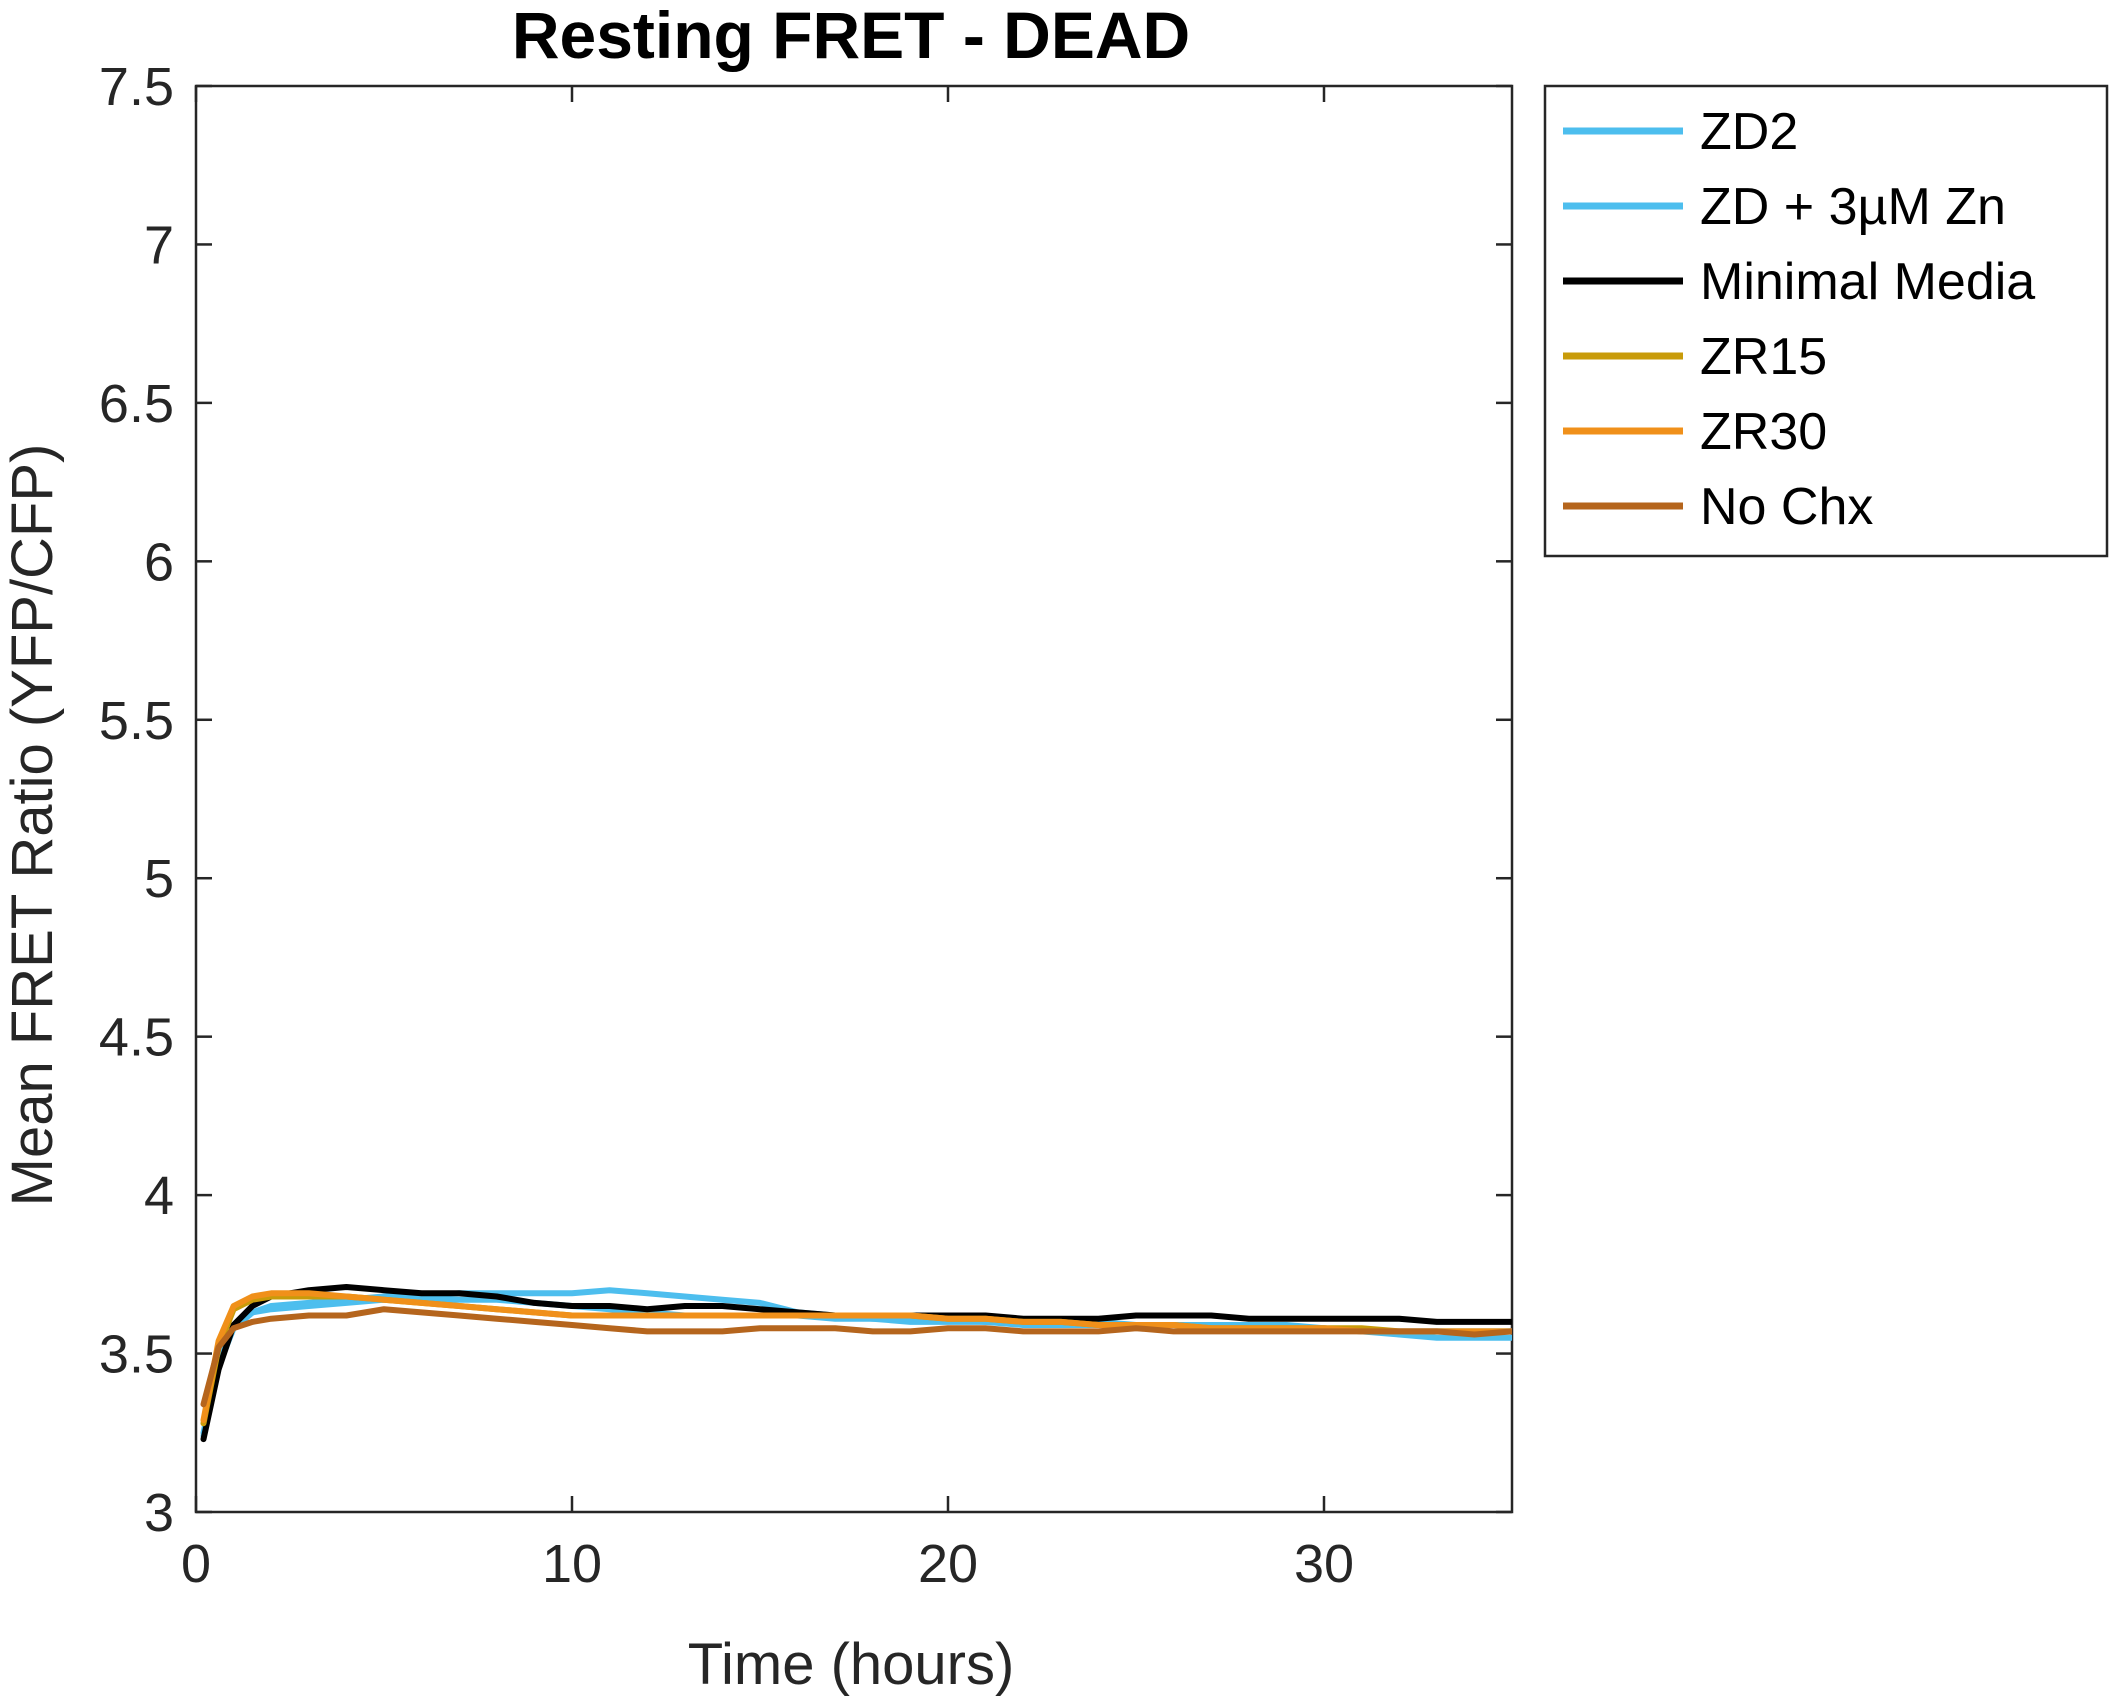 This screenshot has height=1703, width=2110. Describe the element at coordinates (196, 1564) in the screenshot. I see `x-tick-label: 0` at that location.